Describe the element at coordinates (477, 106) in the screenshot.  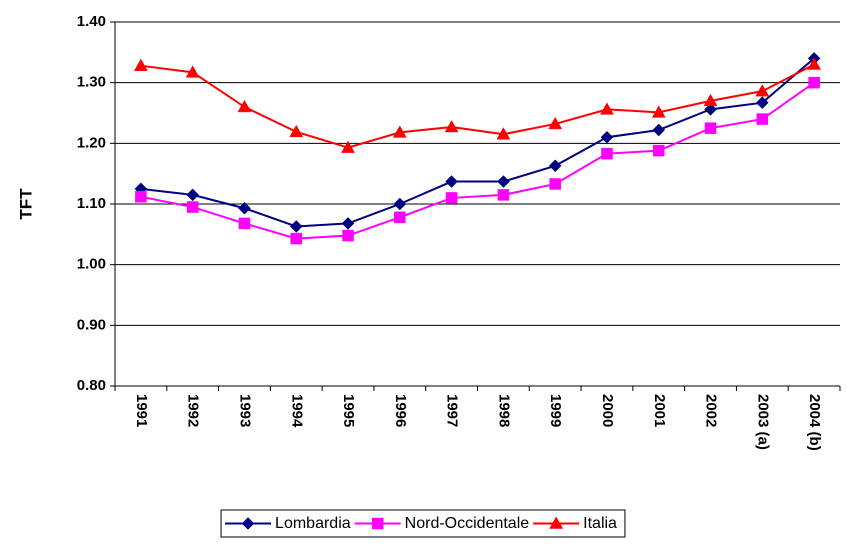
I see `series-line` at that location.